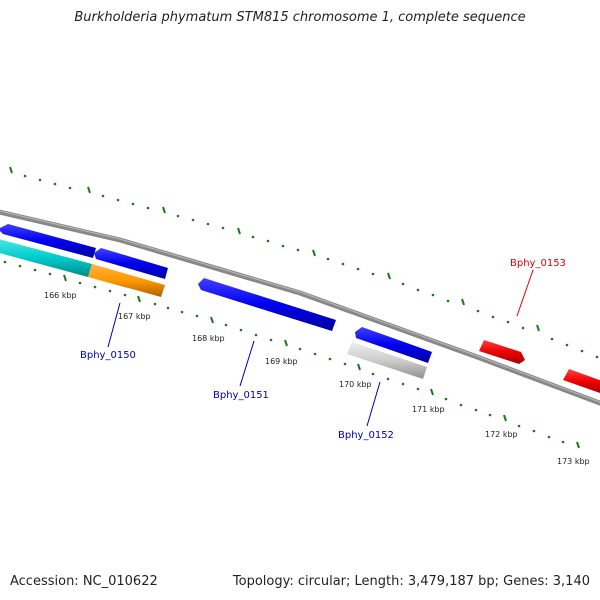 Image resolution: width=600 pixels, height=600 pixels. What do you see at coordinates (134, 316) in the screenshot?
I see `tick-label-167: 167 kbp` at bounding box center [134, 316].